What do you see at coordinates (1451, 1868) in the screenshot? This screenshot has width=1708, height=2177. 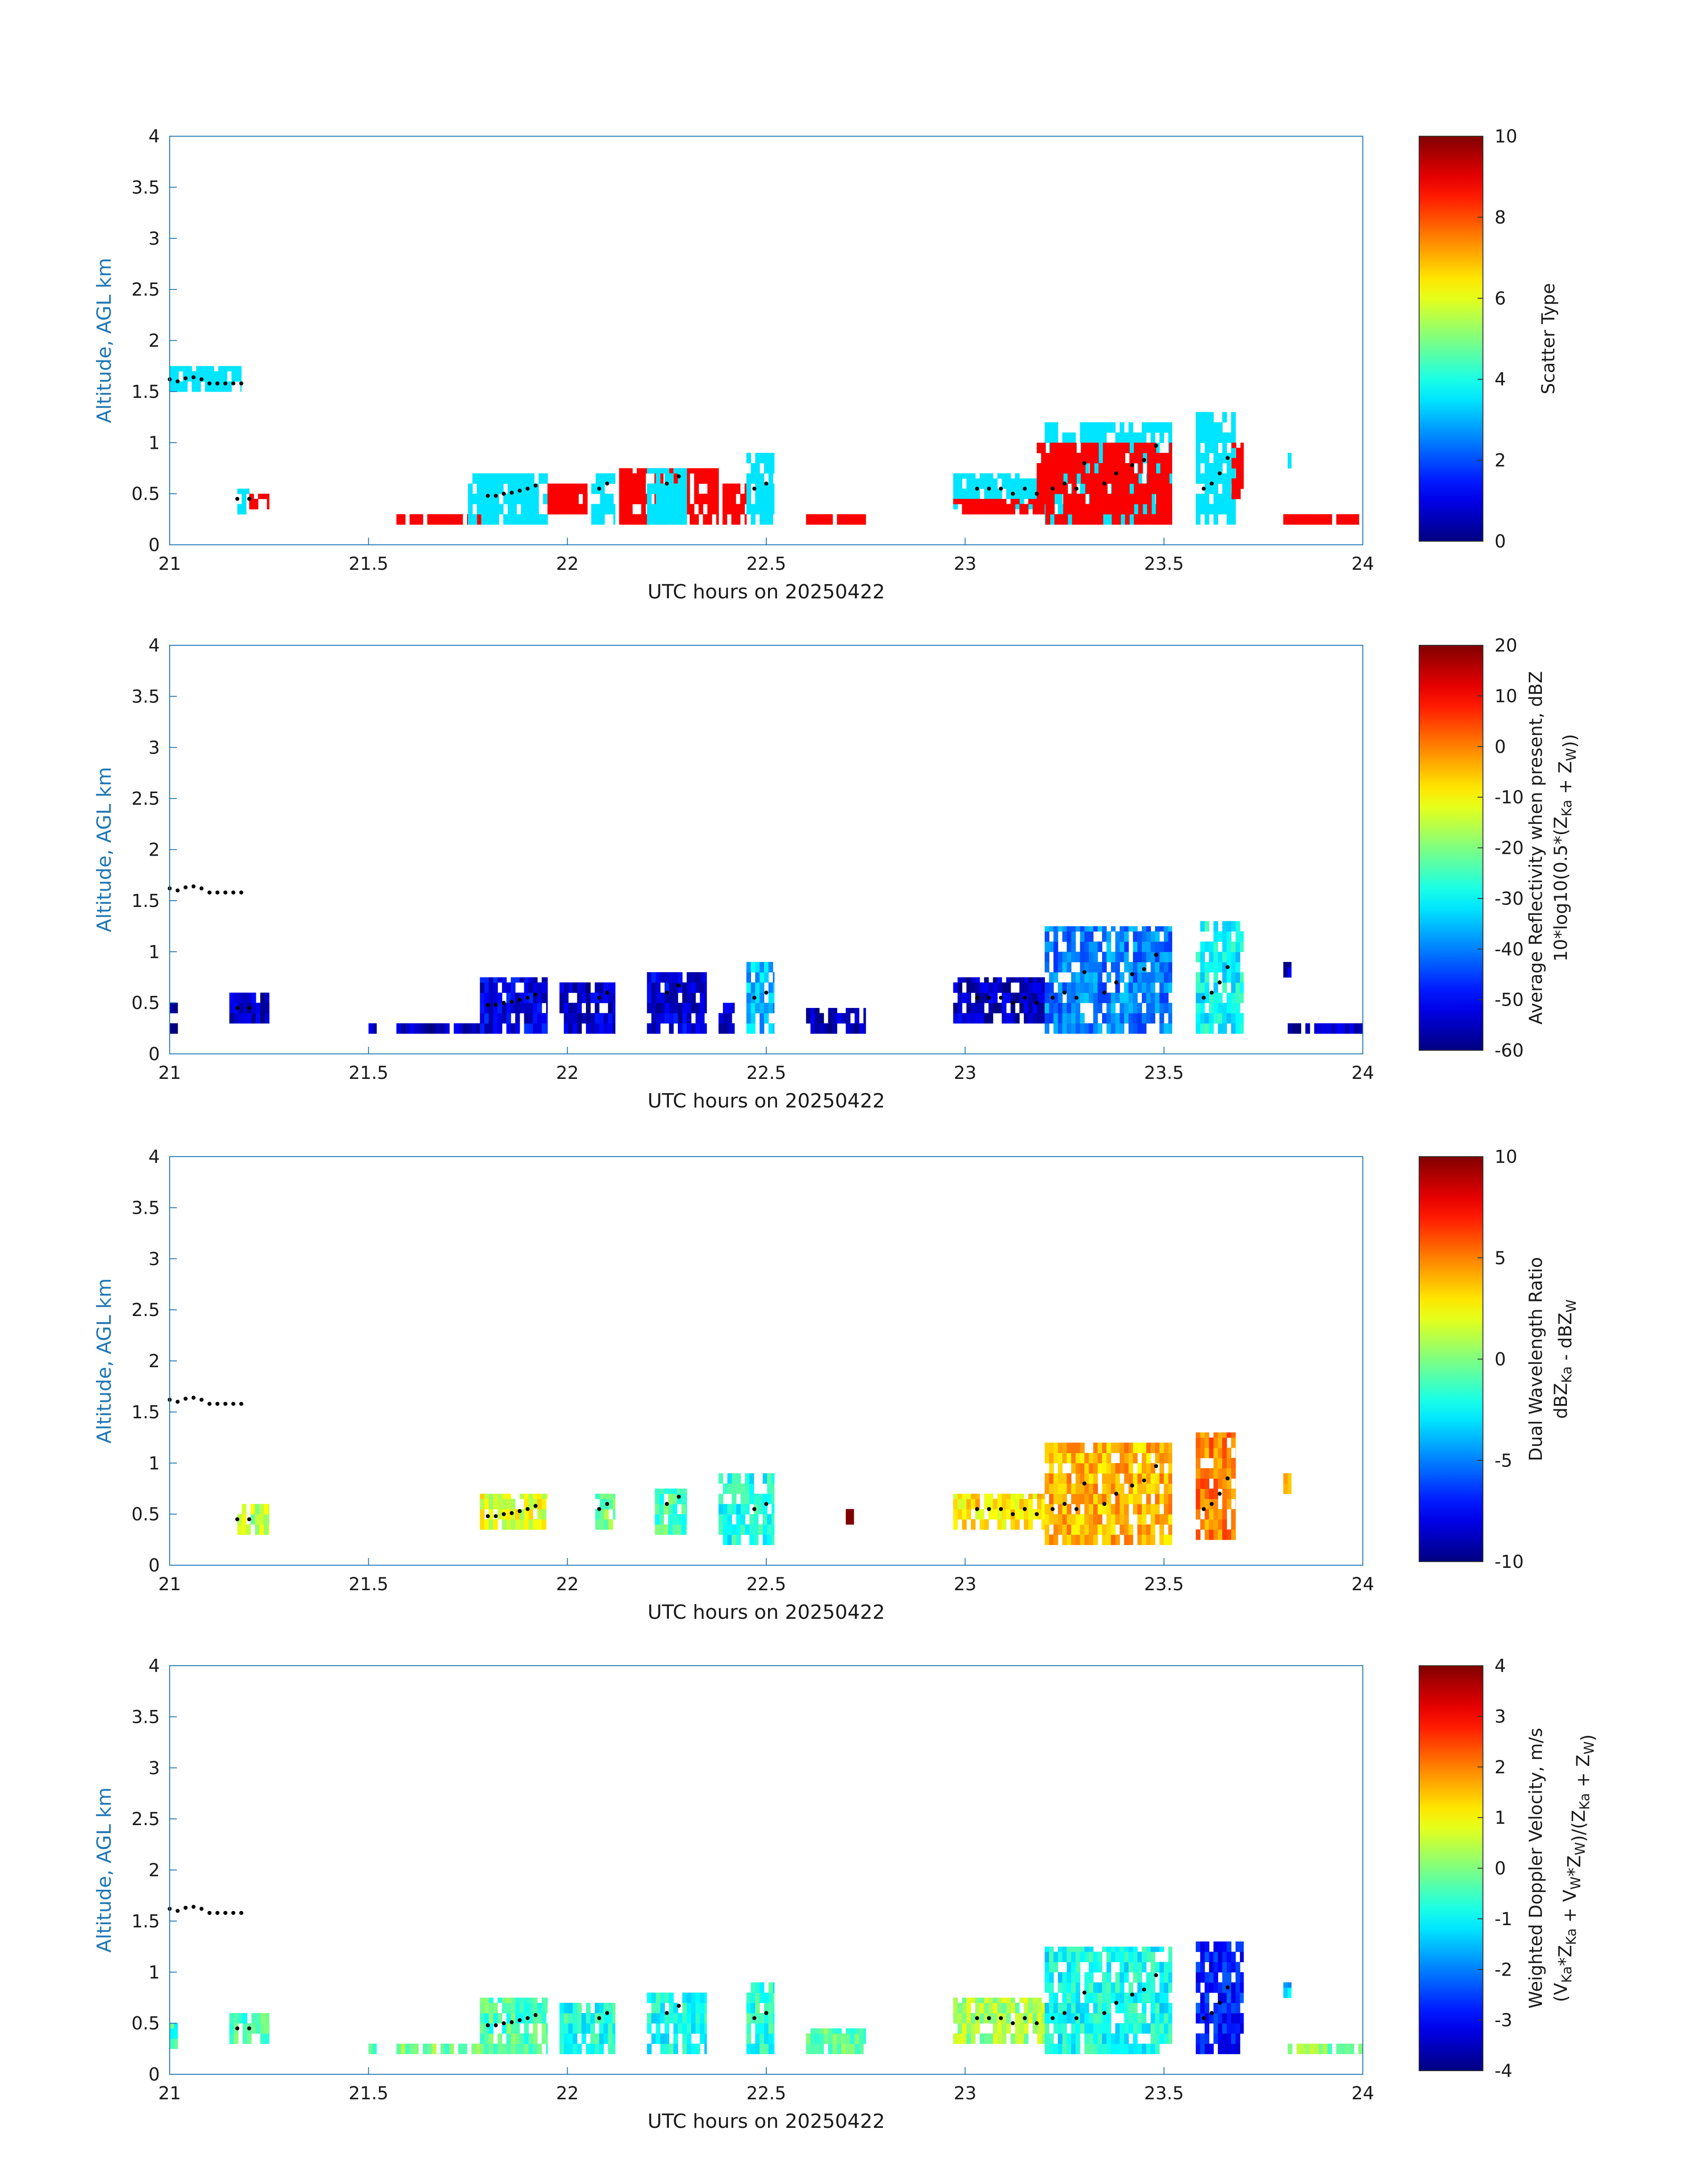 I see `colorbar-gradient` at bounding box center [1451, 1868].